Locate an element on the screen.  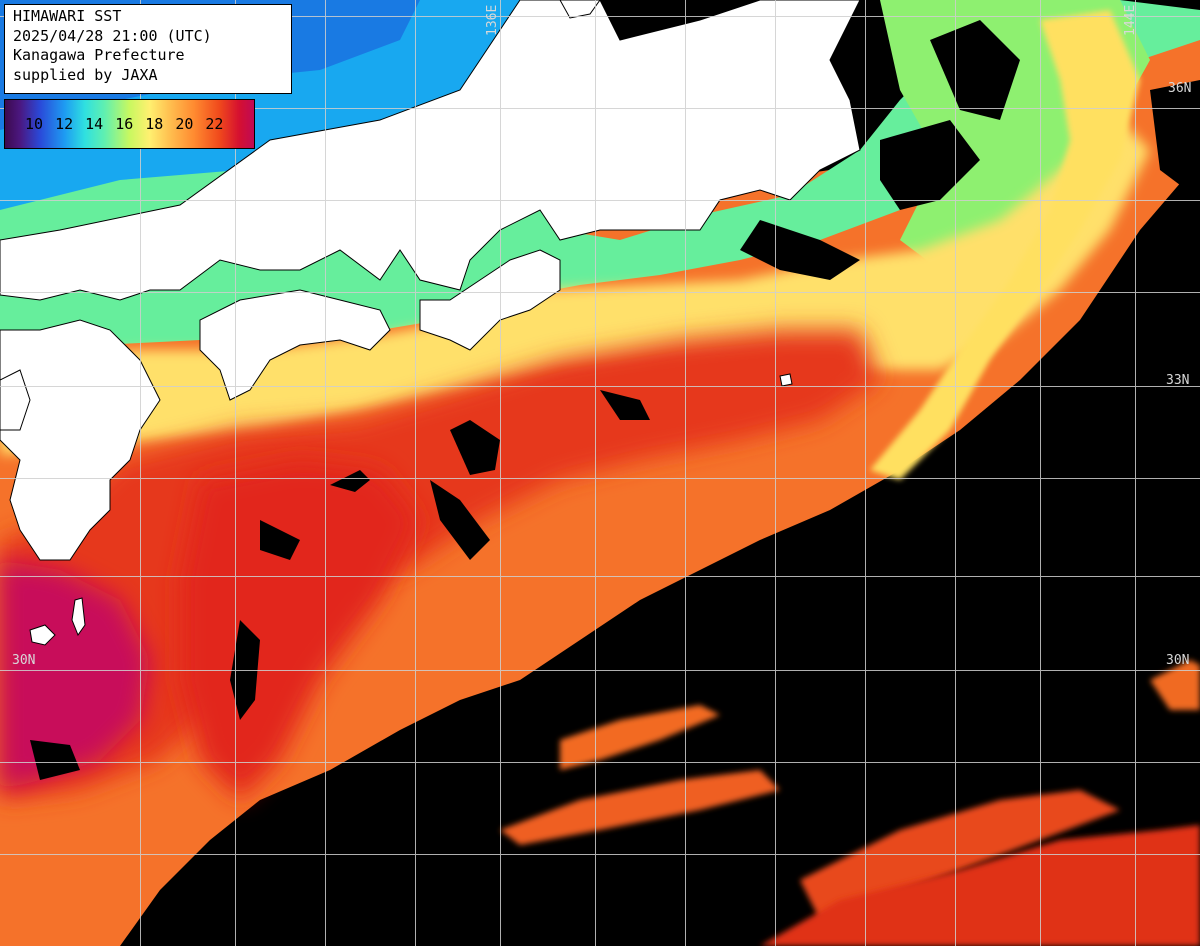
legend-tick: 14 is located at coordinates (94, 124).